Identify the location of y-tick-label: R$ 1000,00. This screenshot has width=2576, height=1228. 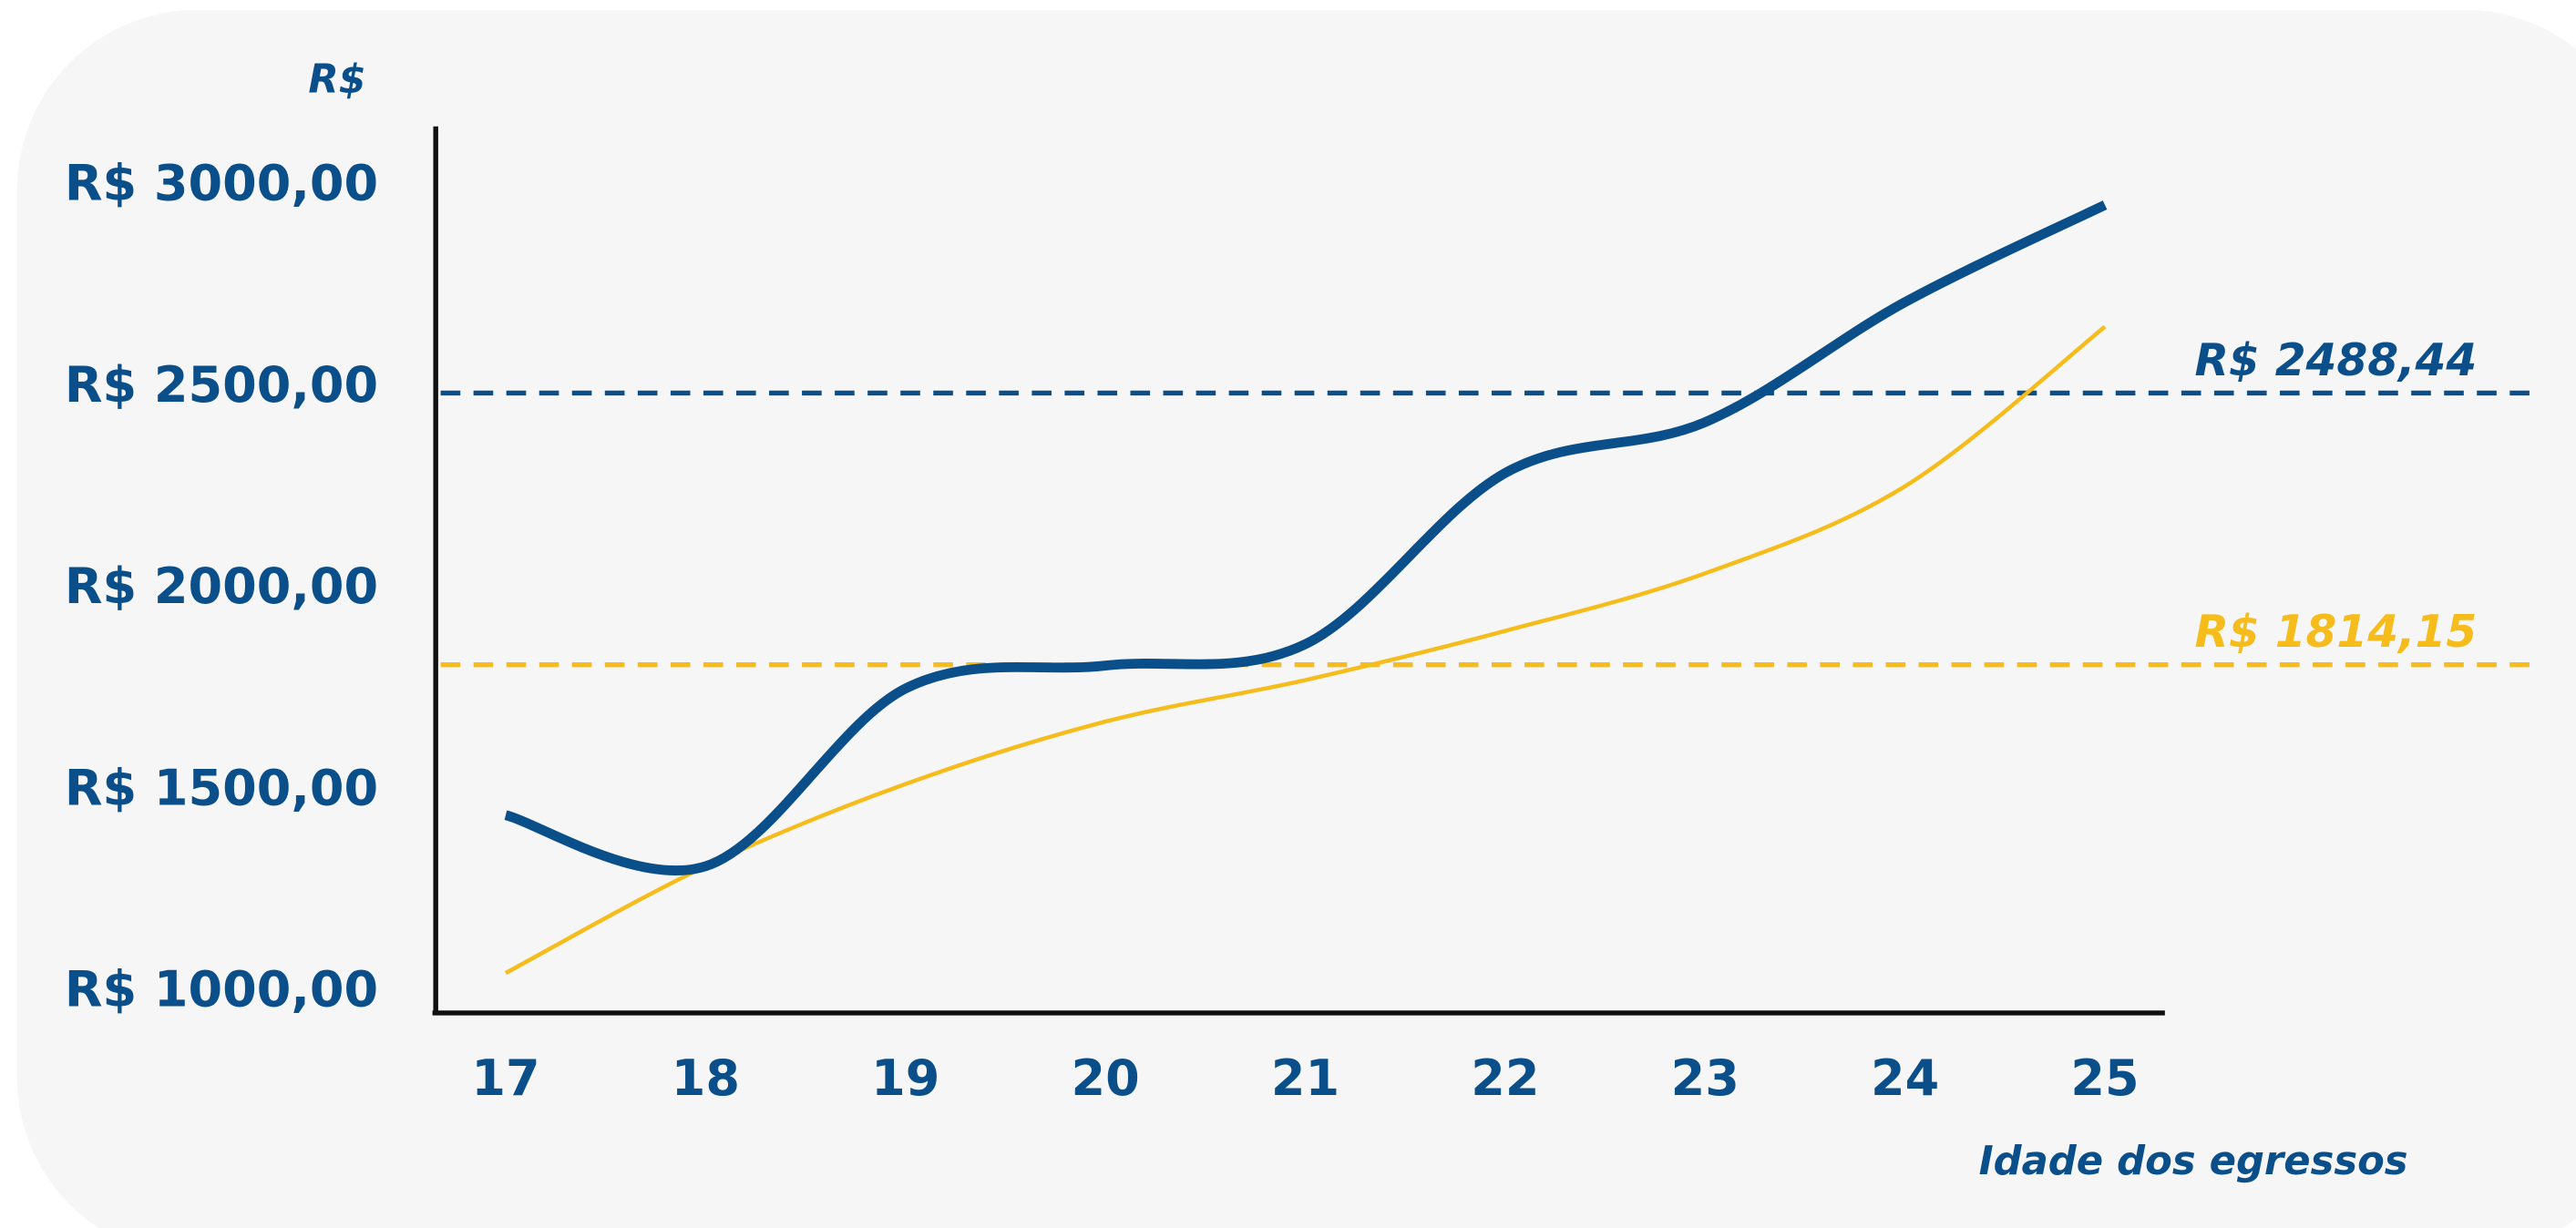
(222, 989).